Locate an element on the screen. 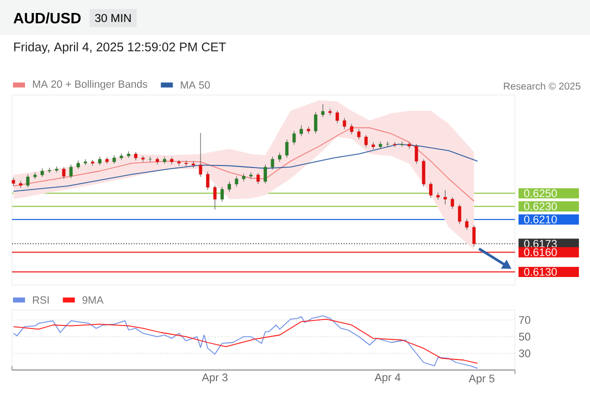  legend-label: 9MA is located at coordinates (93, 300).